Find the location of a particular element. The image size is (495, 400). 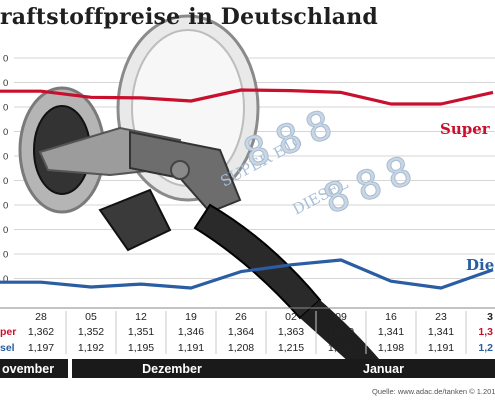

x-tick-label: 09 is located at coordinates (341, 317).